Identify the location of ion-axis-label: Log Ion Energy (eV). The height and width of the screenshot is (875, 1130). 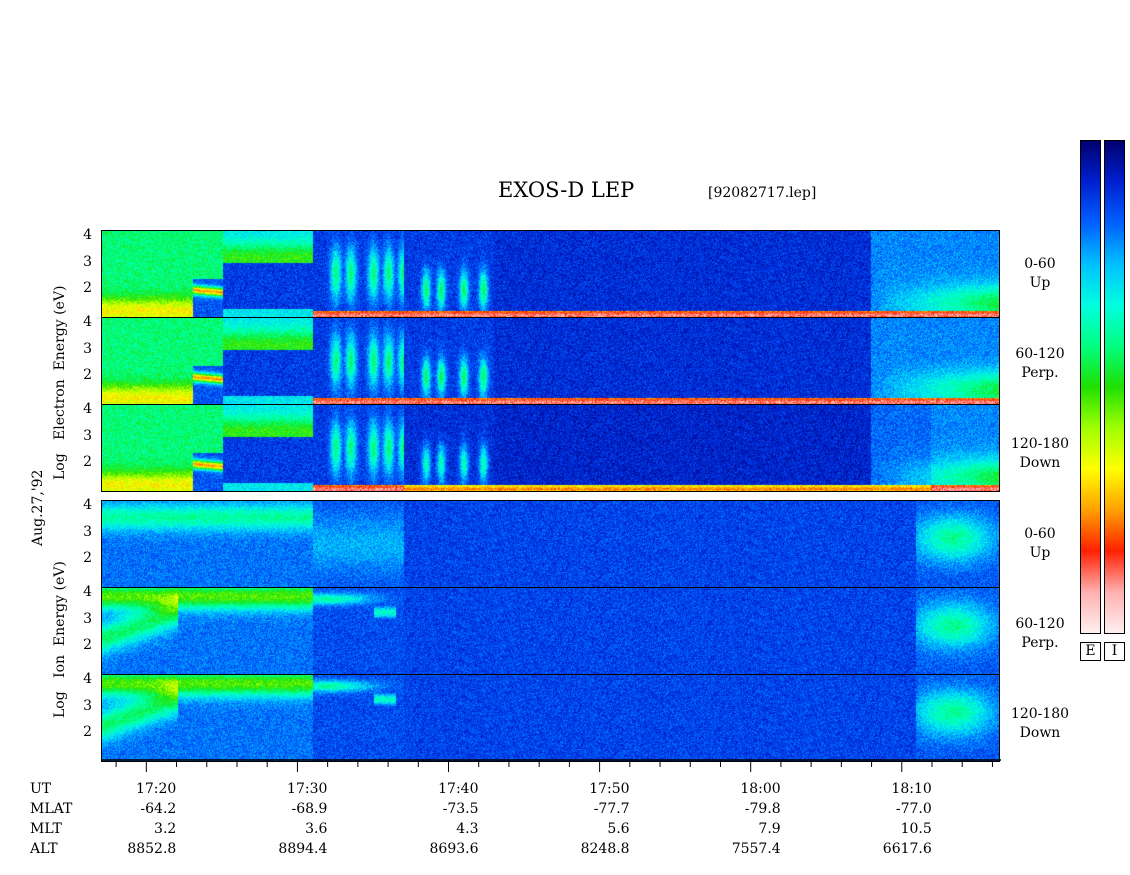
(60, 639).